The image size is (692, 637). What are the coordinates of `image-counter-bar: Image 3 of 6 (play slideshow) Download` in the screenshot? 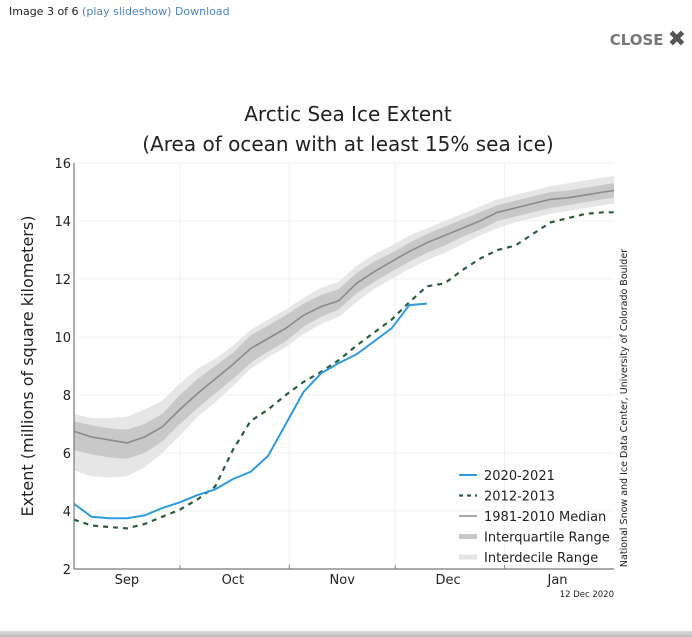 It's located at (119, 11).